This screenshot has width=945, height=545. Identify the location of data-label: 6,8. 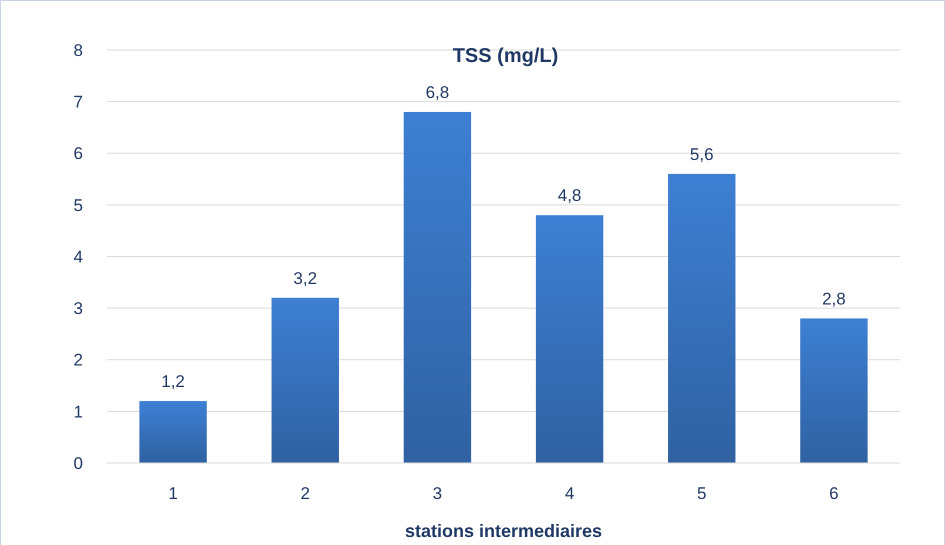
(438, 92).